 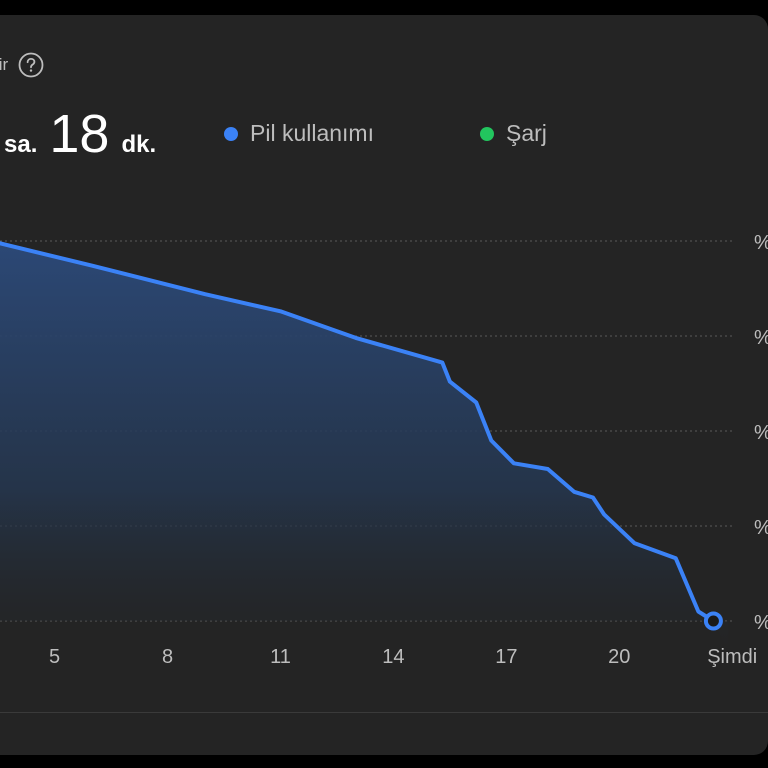 What do you see at coordinates (280, 657) in the screenshot?
I see `x-tick-label: 11` at bounding box center [280, 657].